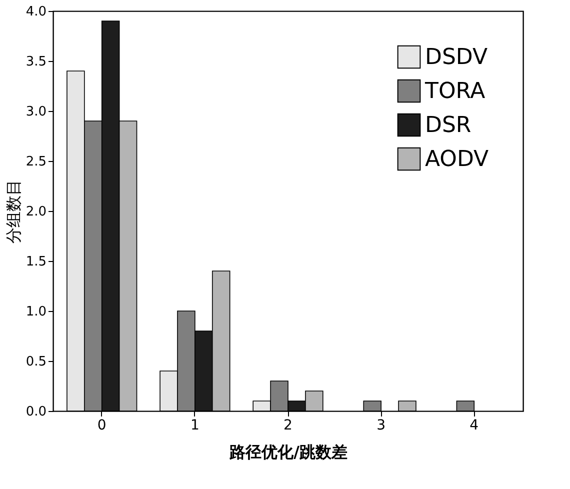 This screenshot has width=570, height=489. What do you see at coordinates (36, 412) in the screenshot?
I see `y-tick-label: 0.0` at bounding box center [36, 412].